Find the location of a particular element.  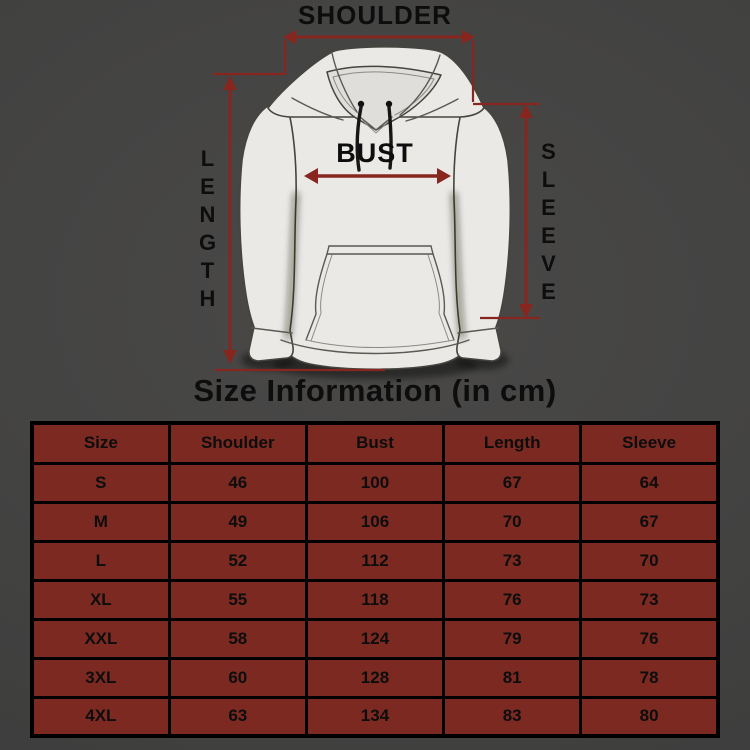

sleeve-arrow is located at coordinates (506, 211).